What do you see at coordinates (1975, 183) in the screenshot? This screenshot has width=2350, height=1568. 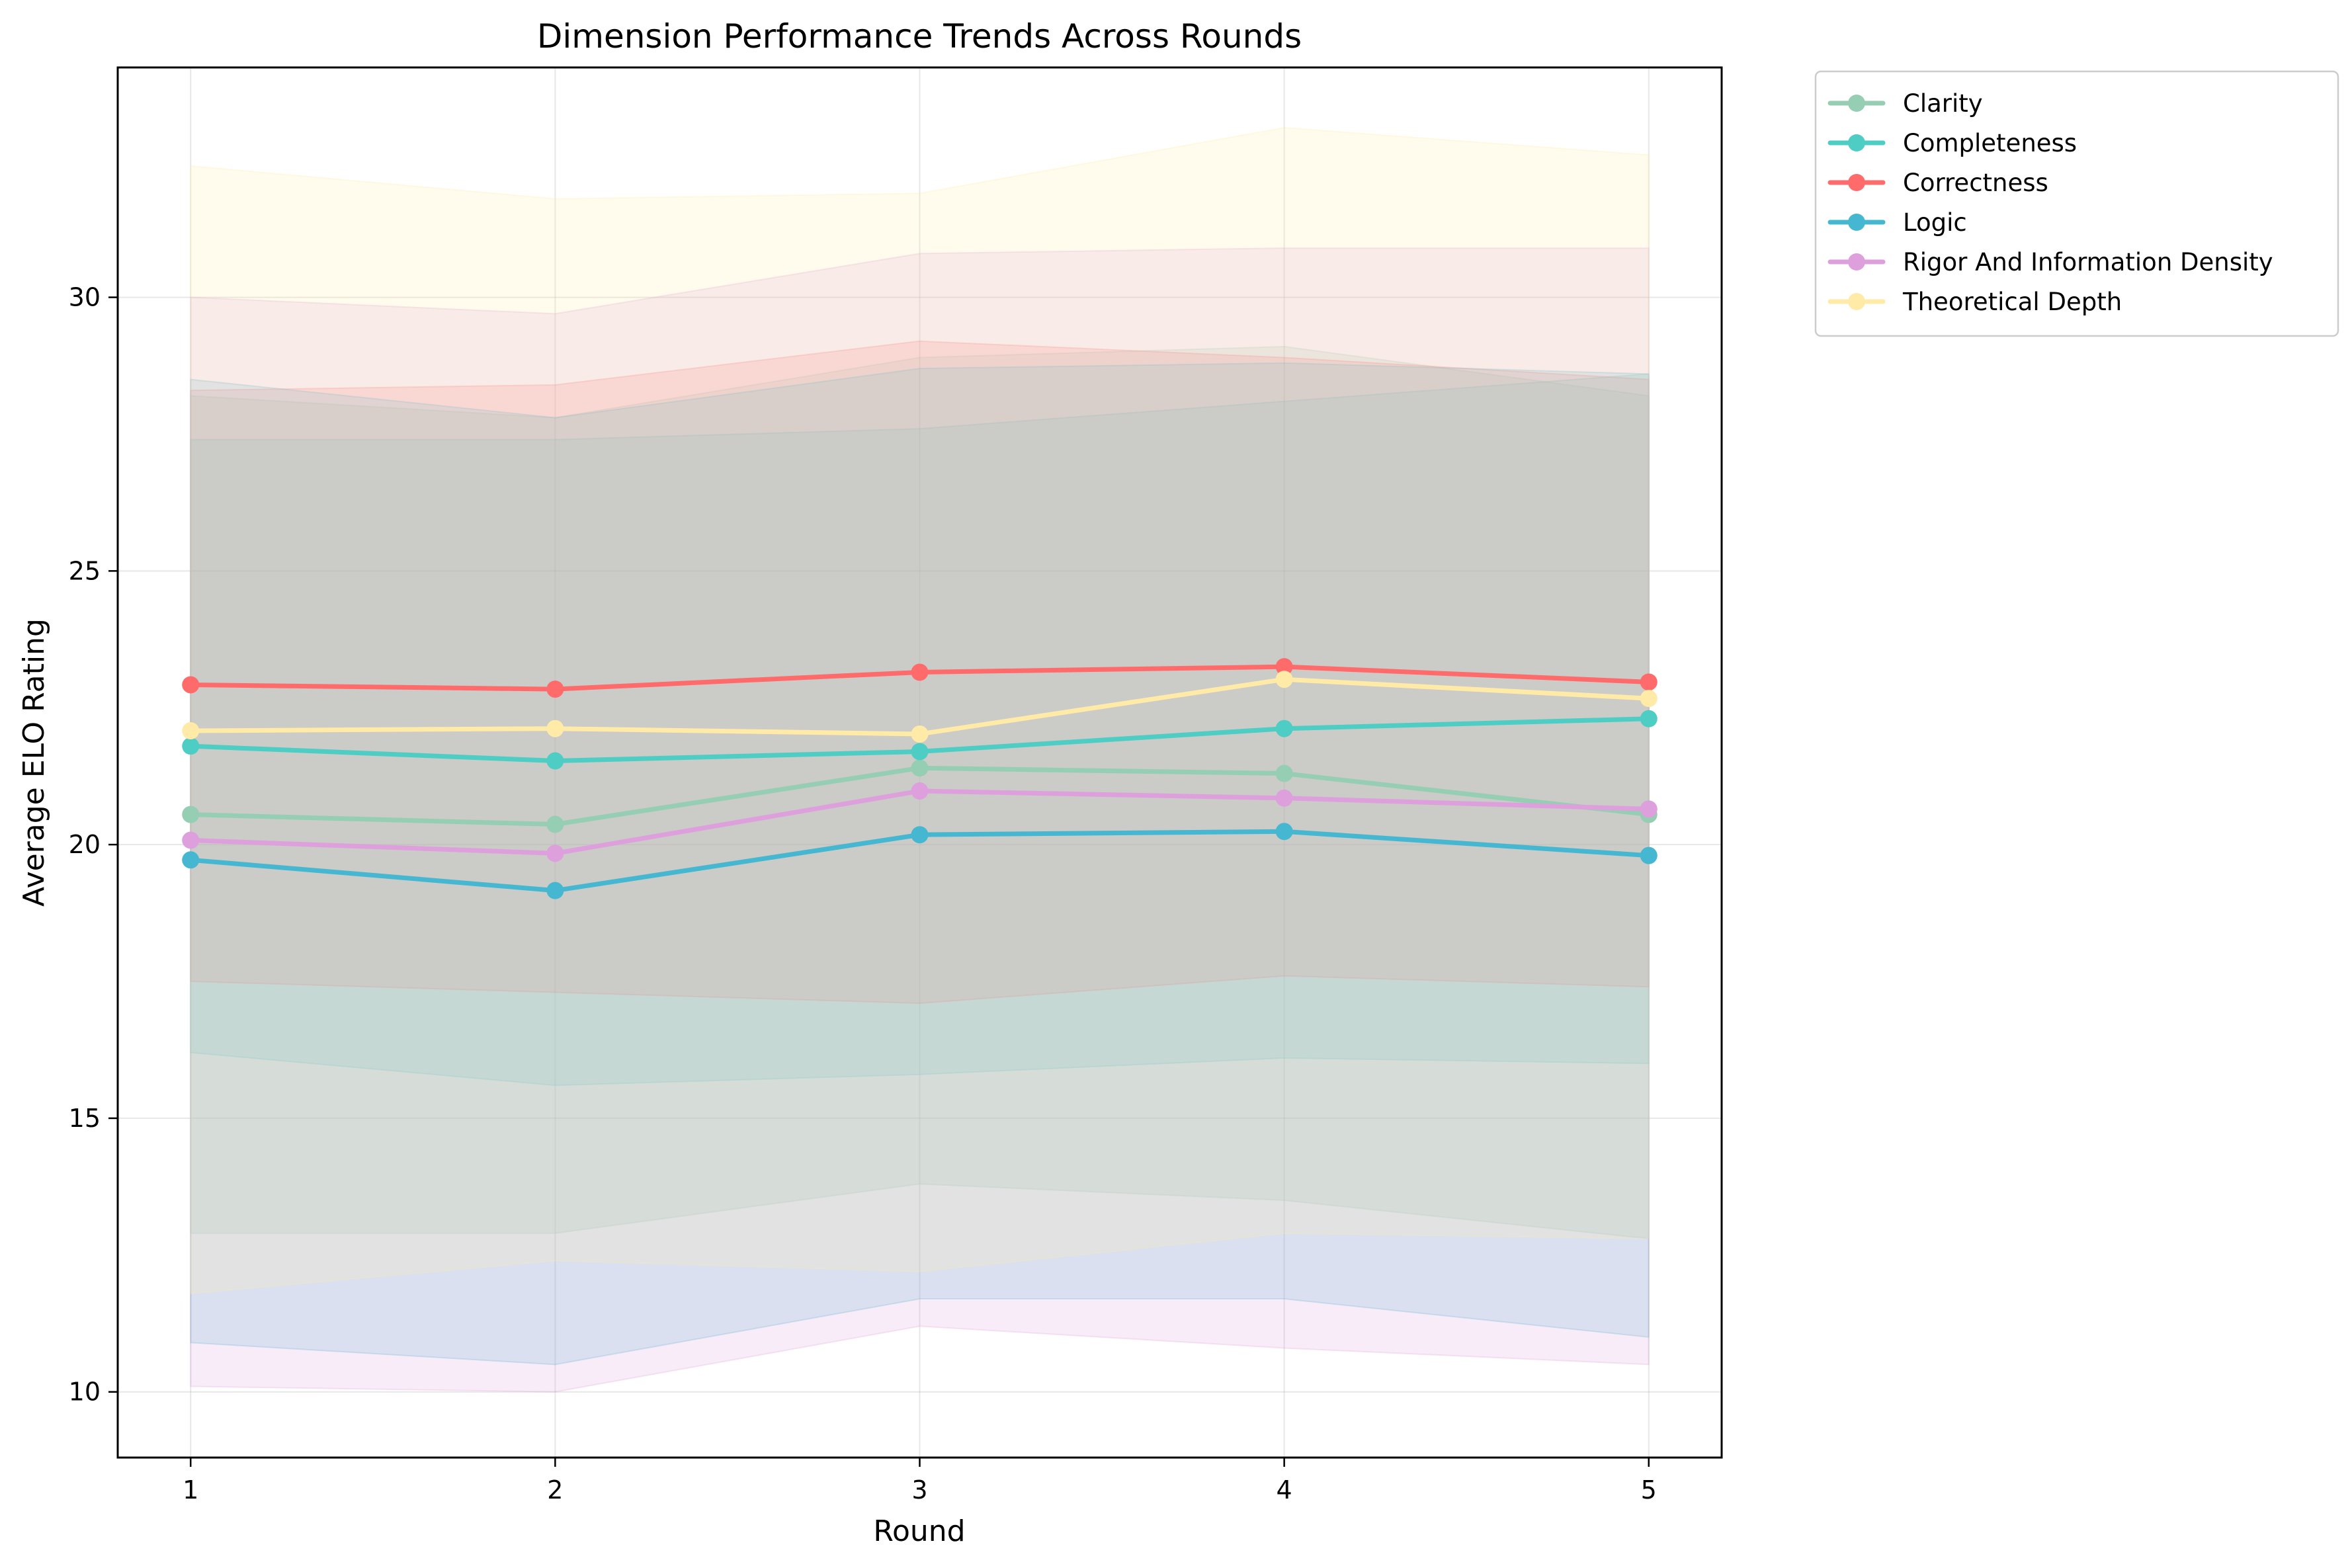 I see `legend-label-correctness: Correctness` at bounding box center [1975, 183].